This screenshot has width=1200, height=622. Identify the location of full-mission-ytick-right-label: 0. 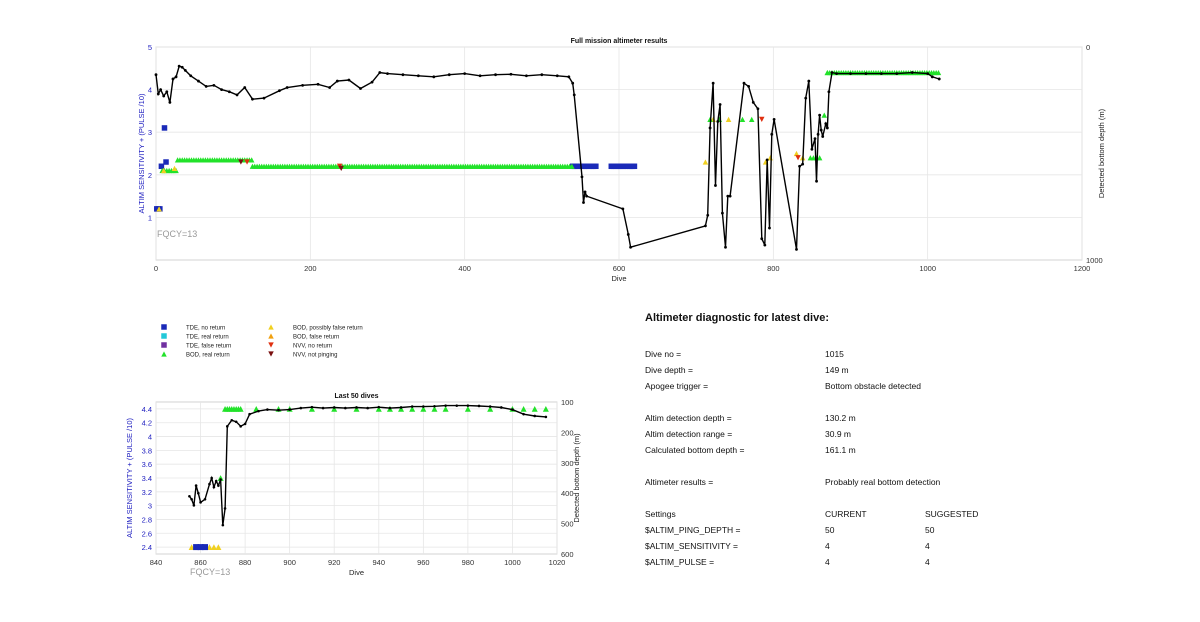
(1088, 47).